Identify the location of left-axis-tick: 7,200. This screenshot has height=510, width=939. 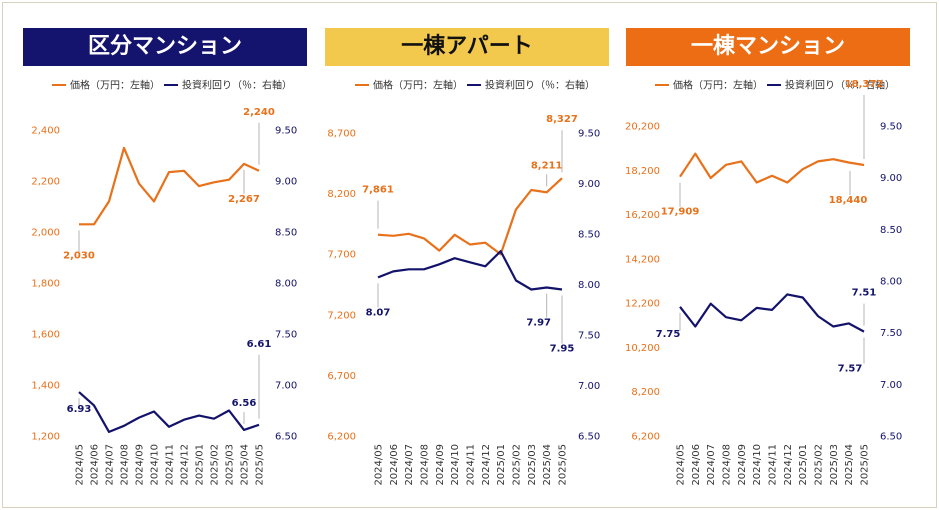
(341, 315).